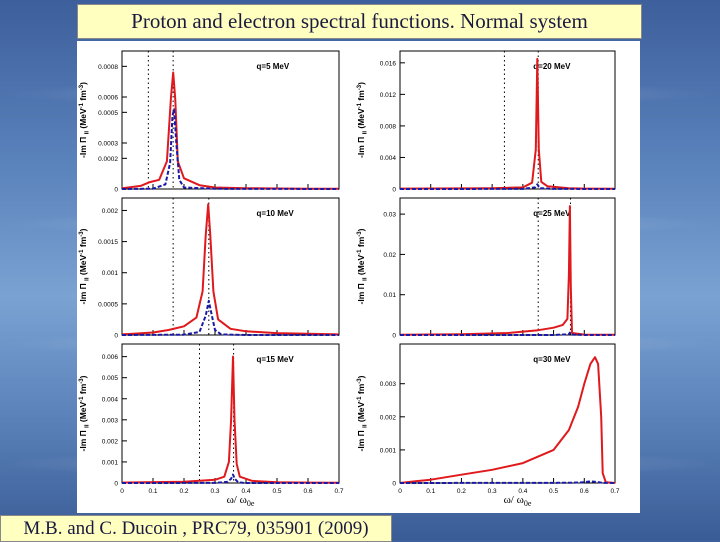 This screenshot has width=720, height=542. What do you see at coordinates (389, 255) in the screenshot?
I see `y-tick-label: 0.02` at bounding box center [389, 255].